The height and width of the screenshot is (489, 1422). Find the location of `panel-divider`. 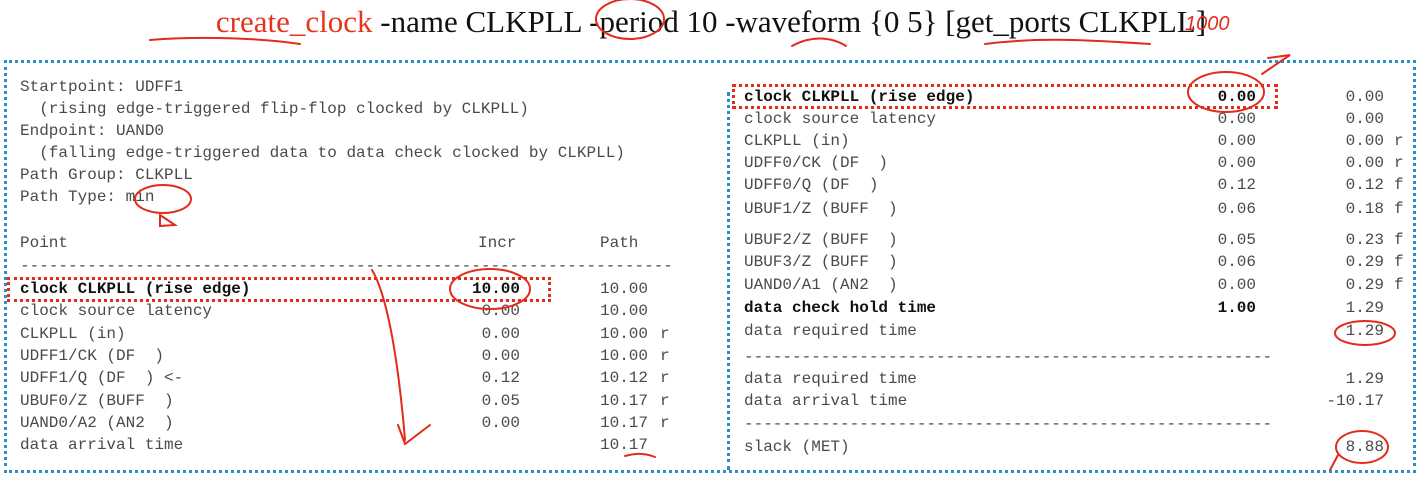

panel-divider is located at coordinates (728, 281).